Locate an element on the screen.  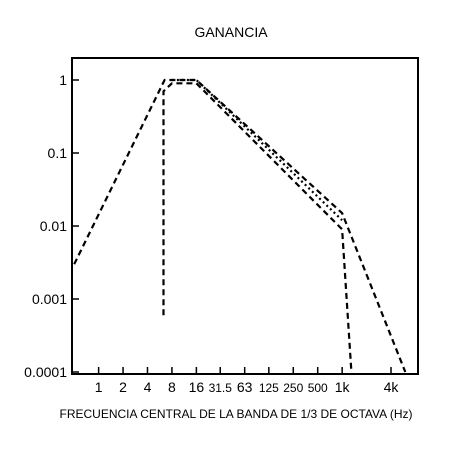
x-tick-label: 4k is located at coordinates (392, 387).